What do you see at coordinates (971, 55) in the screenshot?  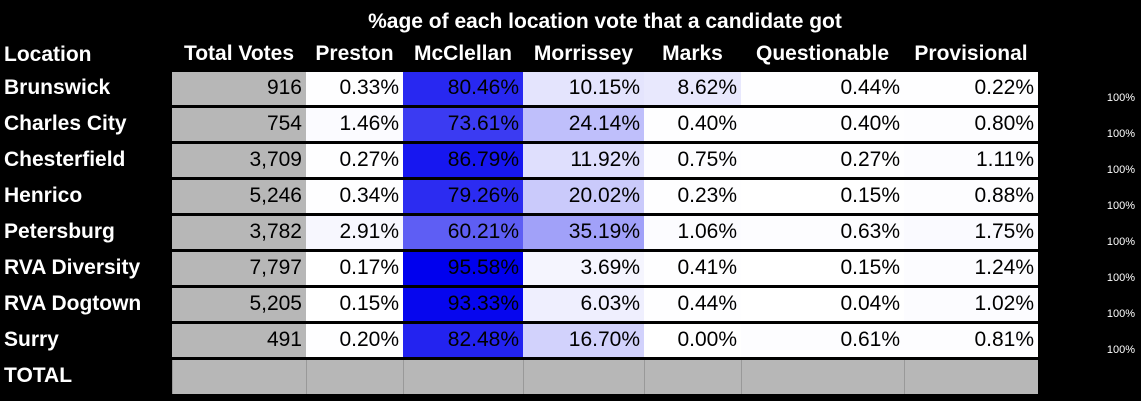 I see `header-provisional: Provisional` at bounding box center [971, 55].